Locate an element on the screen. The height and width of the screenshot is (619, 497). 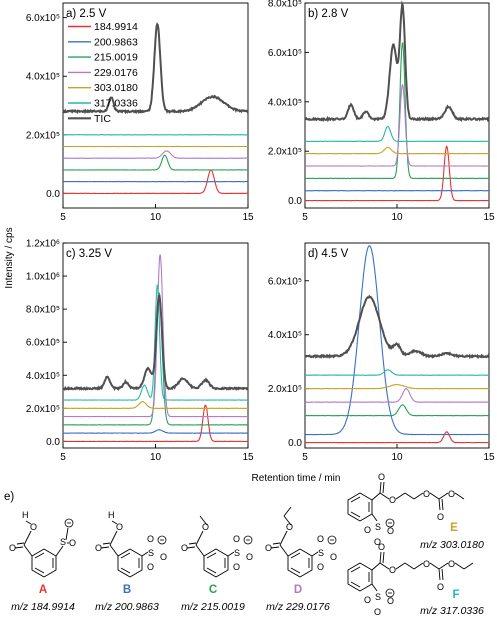
compound-a-structure: O O H S O A m/z 184.9914 is located at coordinates (42, 561).